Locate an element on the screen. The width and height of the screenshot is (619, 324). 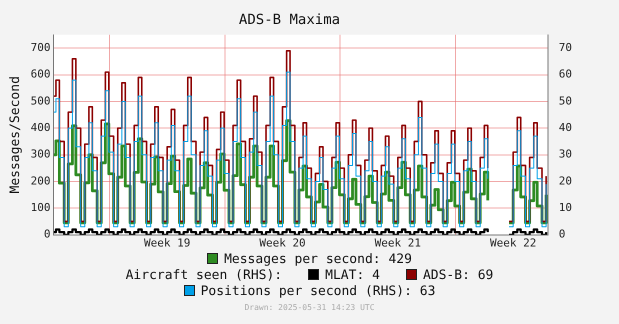
x-tick-label: Week 21 is located at coordinates (398, 243).